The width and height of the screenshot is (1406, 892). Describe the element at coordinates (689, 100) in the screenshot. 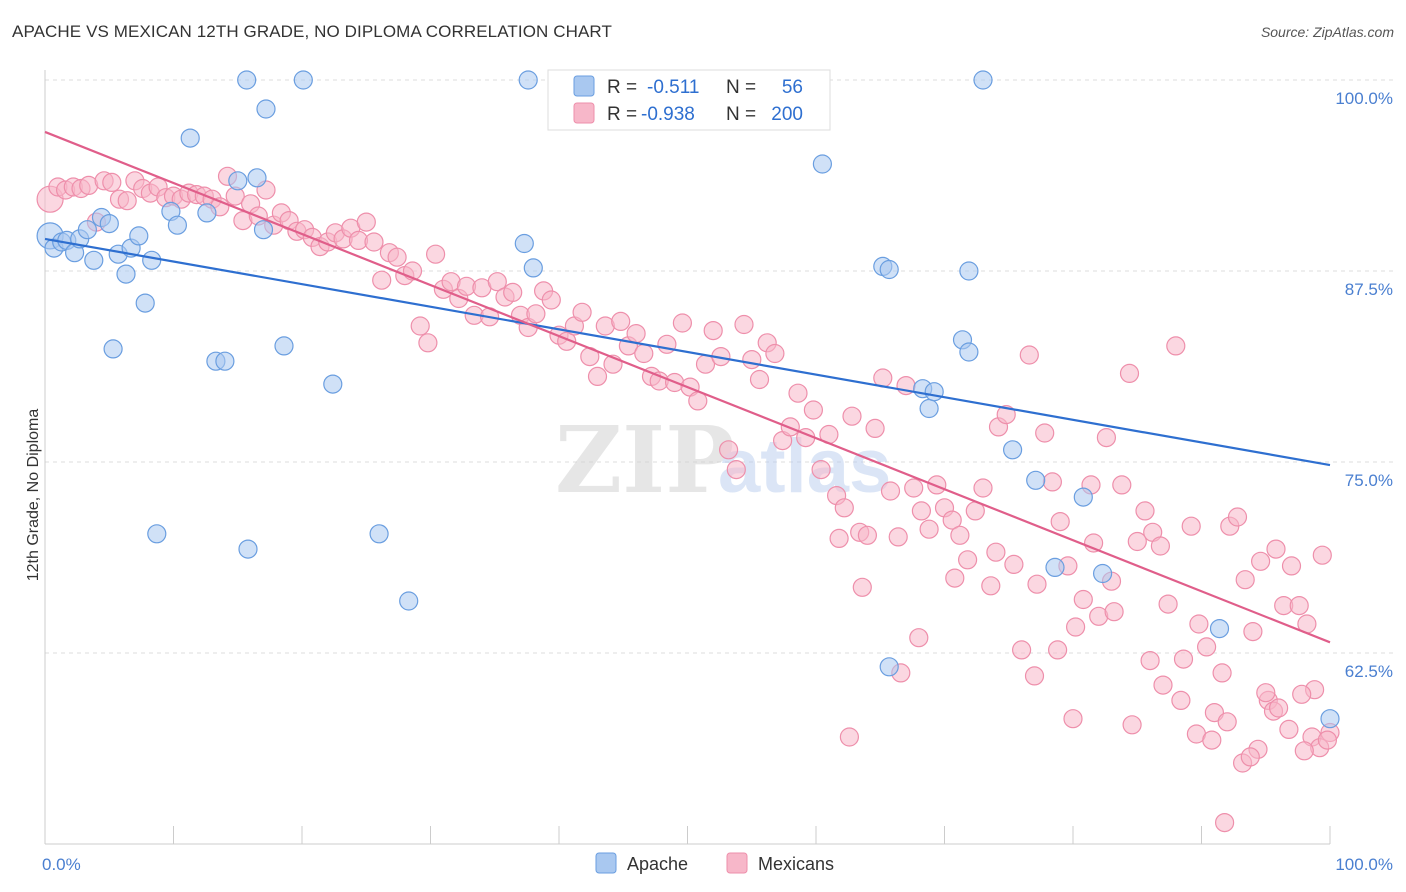

I see `legend-top: R = -0.511 N = 56 R = -0.938 N = 200` at that location.